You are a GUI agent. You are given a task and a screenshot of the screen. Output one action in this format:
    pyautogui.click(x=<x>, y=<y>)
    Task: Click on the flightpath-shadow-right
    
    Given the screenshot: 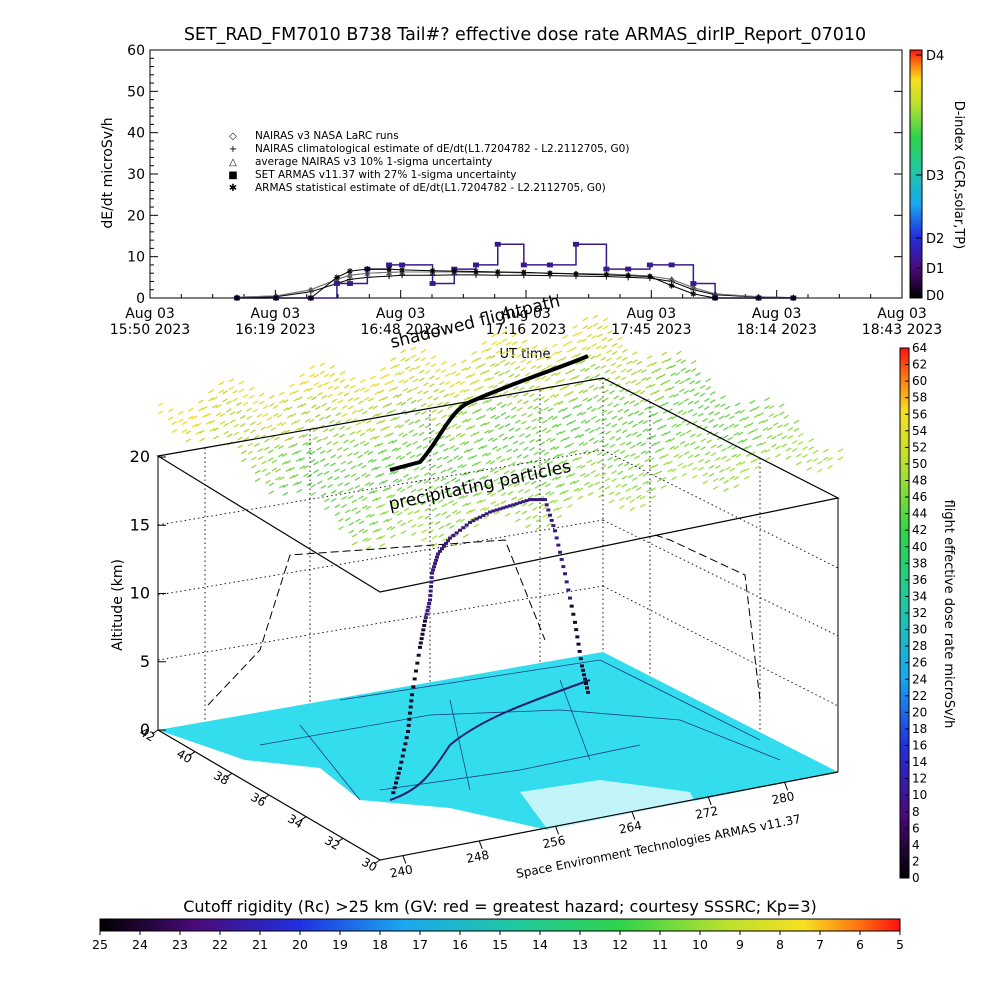 What is the action you would take?
    pyautogui.click(x=707, y=617)
    